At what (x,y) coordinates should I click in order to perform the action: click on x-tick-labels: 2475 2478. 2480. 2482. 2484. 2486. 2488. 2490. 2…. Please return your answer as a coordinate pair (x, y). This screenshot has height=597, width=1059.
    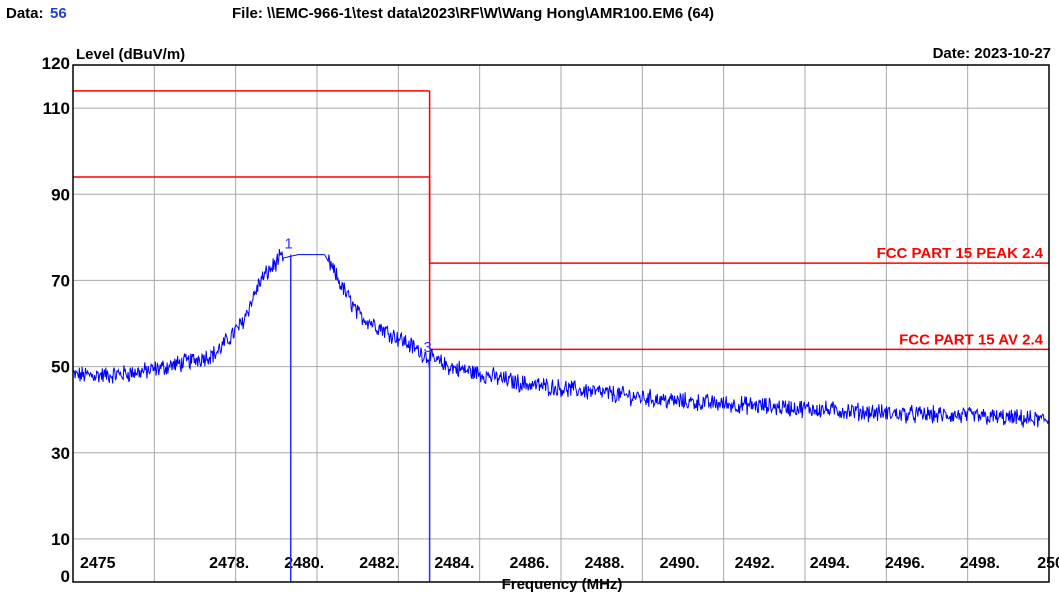
    Looking at the image, I should click on (569, 563).